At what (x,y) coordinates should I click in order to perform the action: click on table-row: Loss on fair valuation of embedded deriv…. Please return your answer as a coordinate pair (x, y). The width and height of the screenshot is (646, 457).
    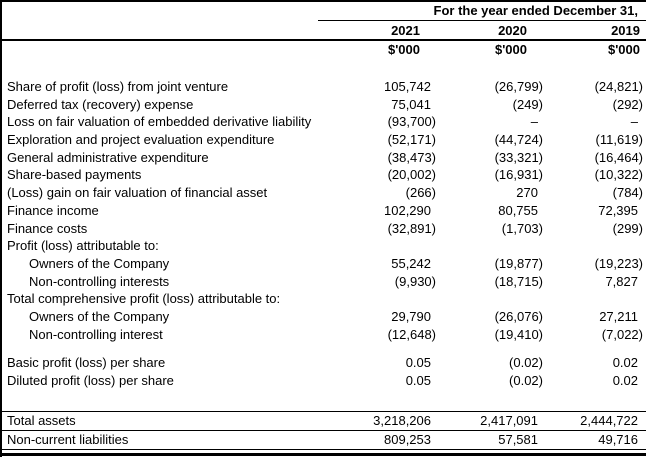
    Looking at the image, I should click on (324, 122).